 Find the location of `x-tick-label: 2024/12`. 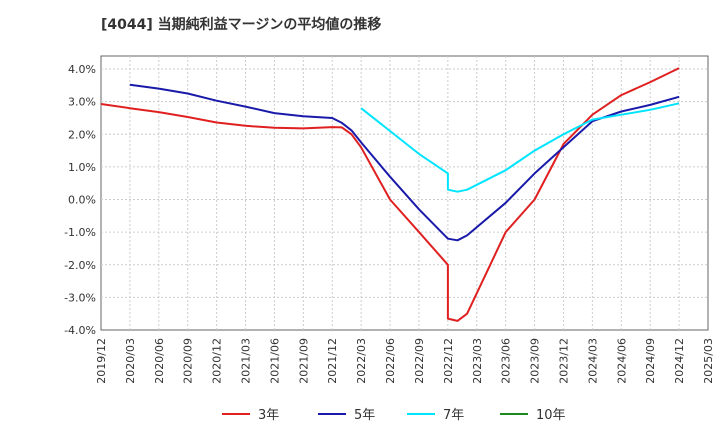

x-tick-label: 2024/12 is located at coordinates (679, 361).